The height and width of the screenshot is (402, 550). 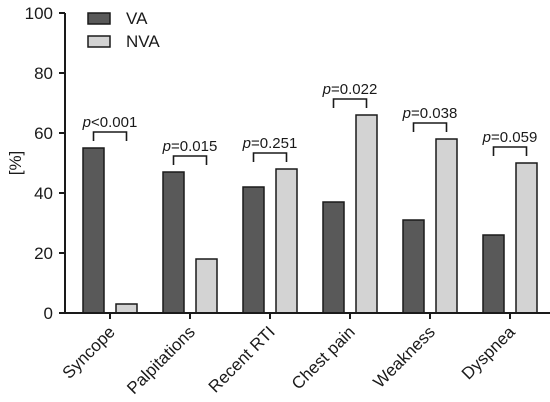 I want to click on bar-va-weakness, so click(x=413, y=266).